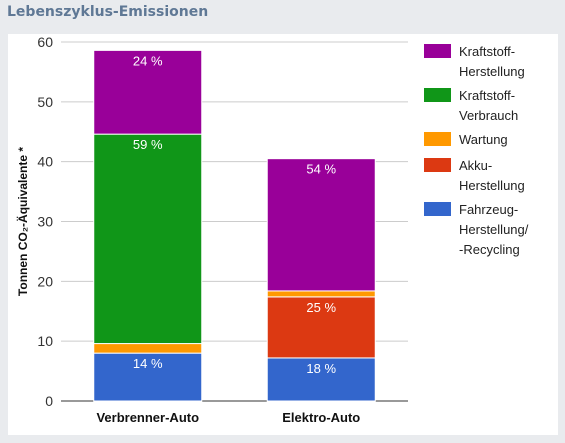  Describe the element at coordinates (45, 222) in the screenshot. I see `y-tick-label: 30` at that location.